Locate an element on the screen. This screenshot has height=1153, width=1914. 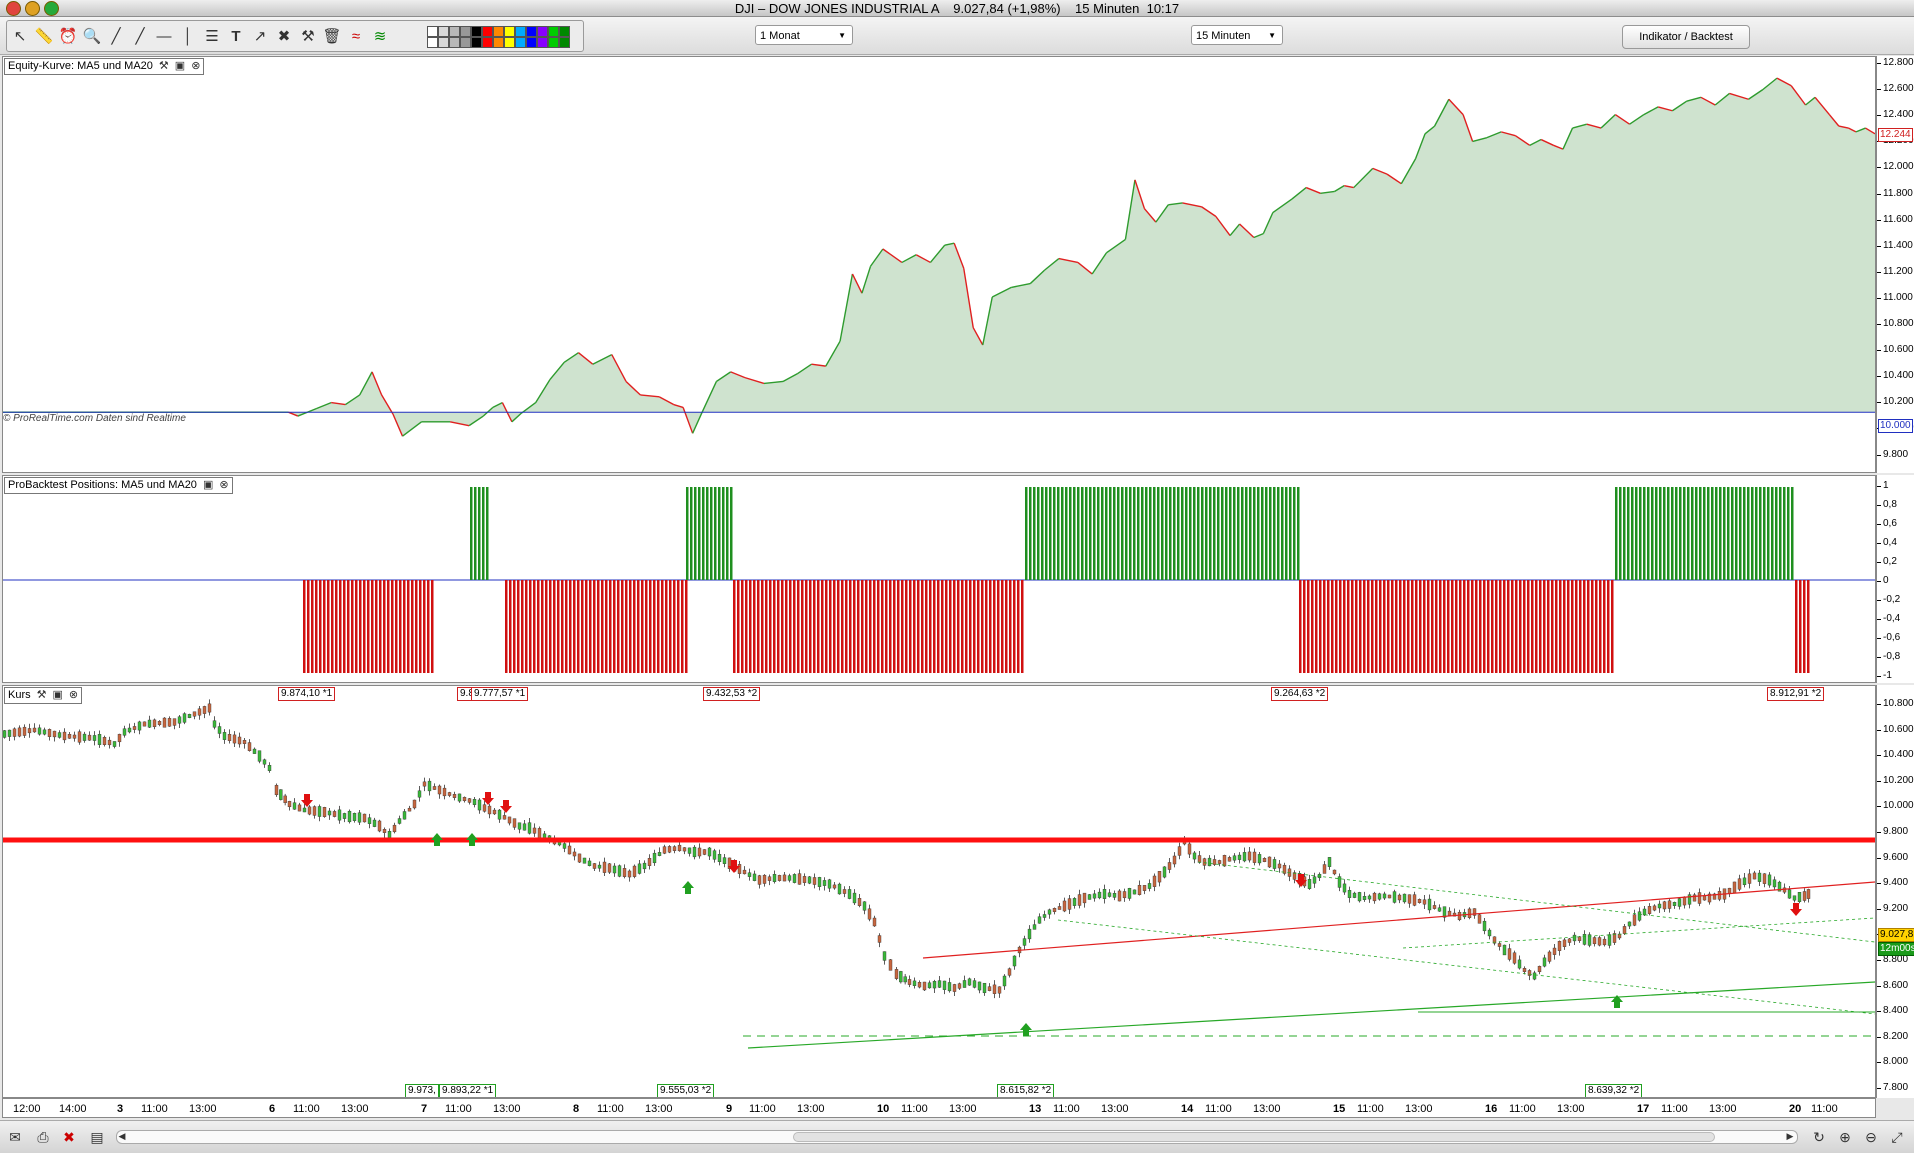
indicator-backtest-button: Indikator / Backtest is located at coordinates (1686, 37).